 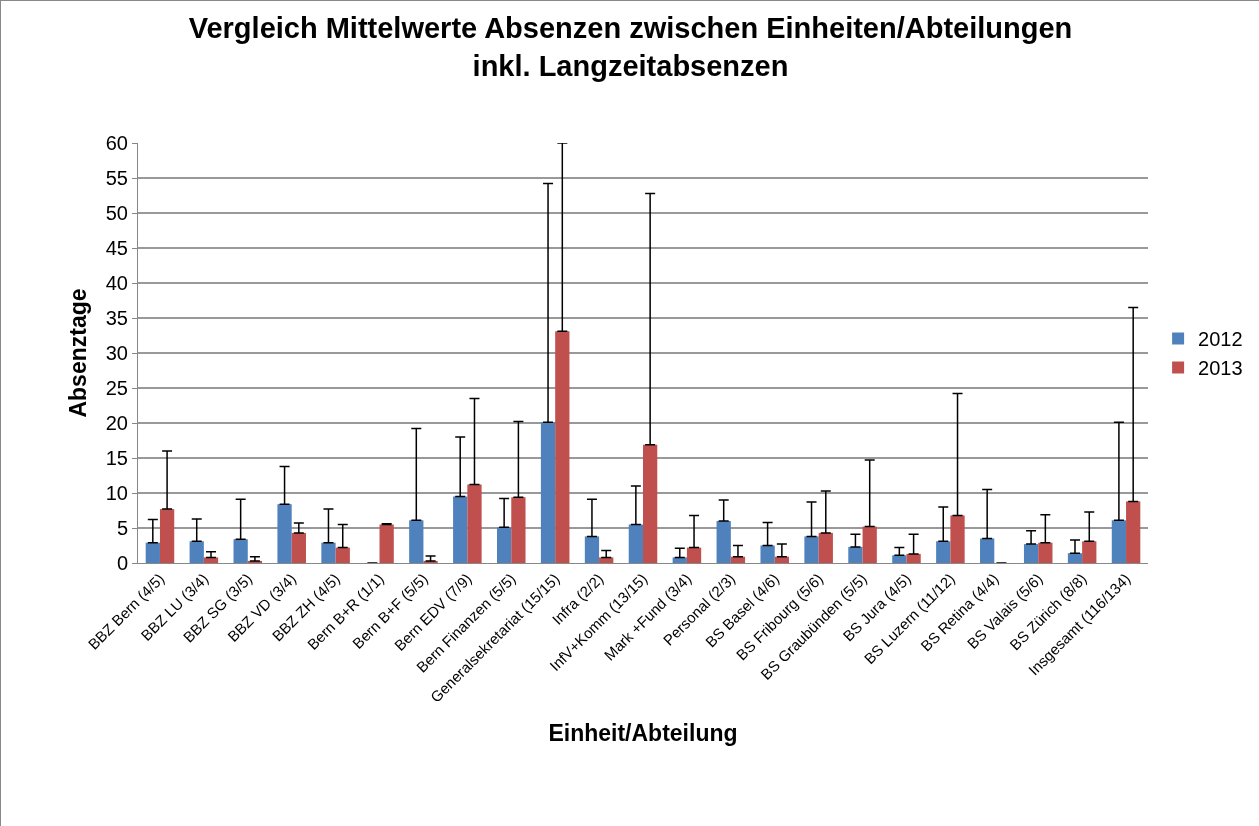 I want to click on y-tick-label: 45, so click(x=116, y=248).